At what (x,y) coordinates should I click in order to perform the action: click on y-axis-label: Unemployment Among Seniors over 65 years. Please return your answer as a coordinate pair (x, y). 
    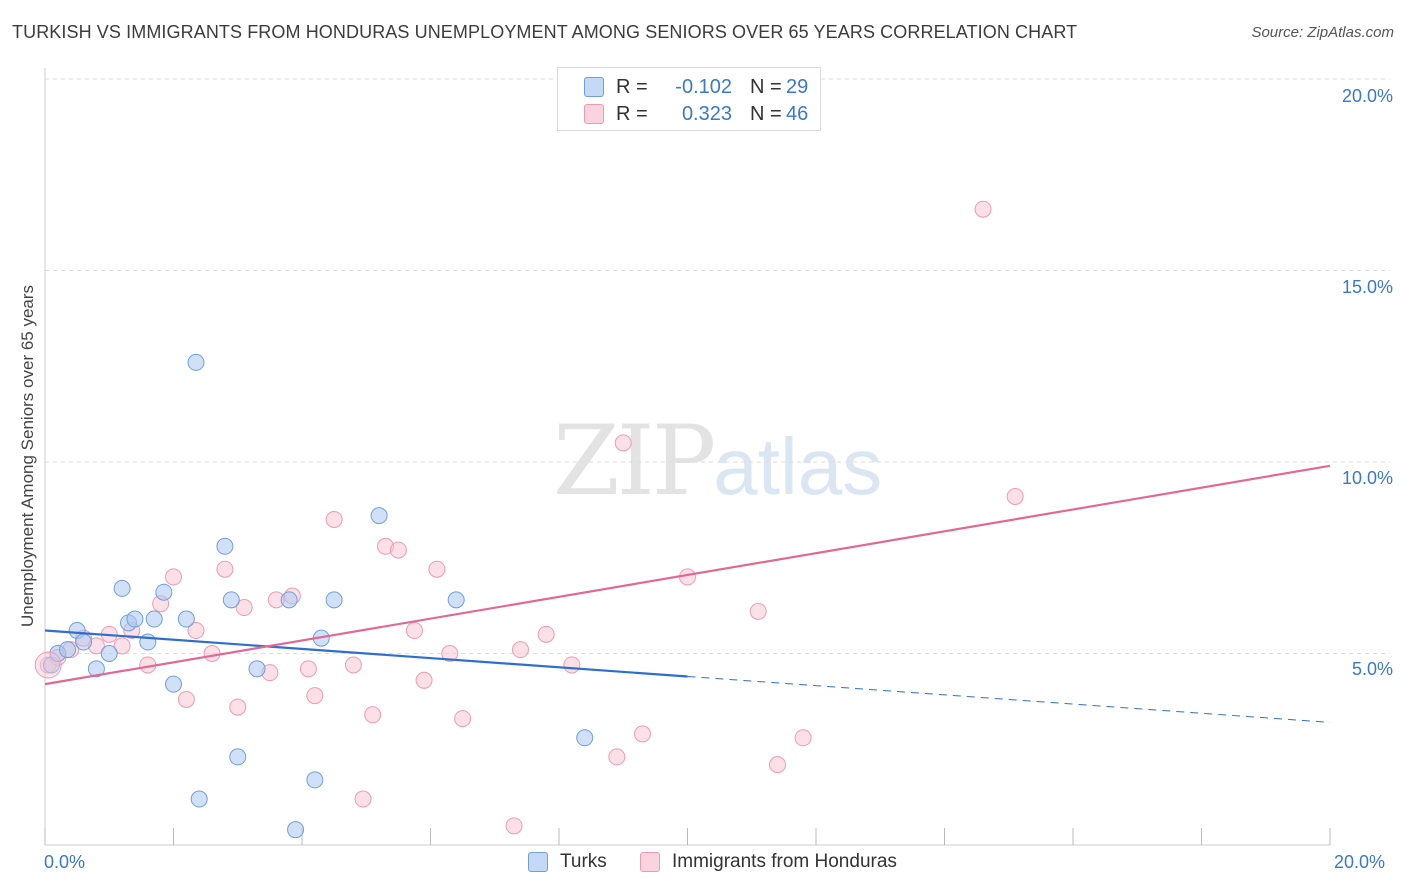
    Looking at the image, I should click on (27, 456).